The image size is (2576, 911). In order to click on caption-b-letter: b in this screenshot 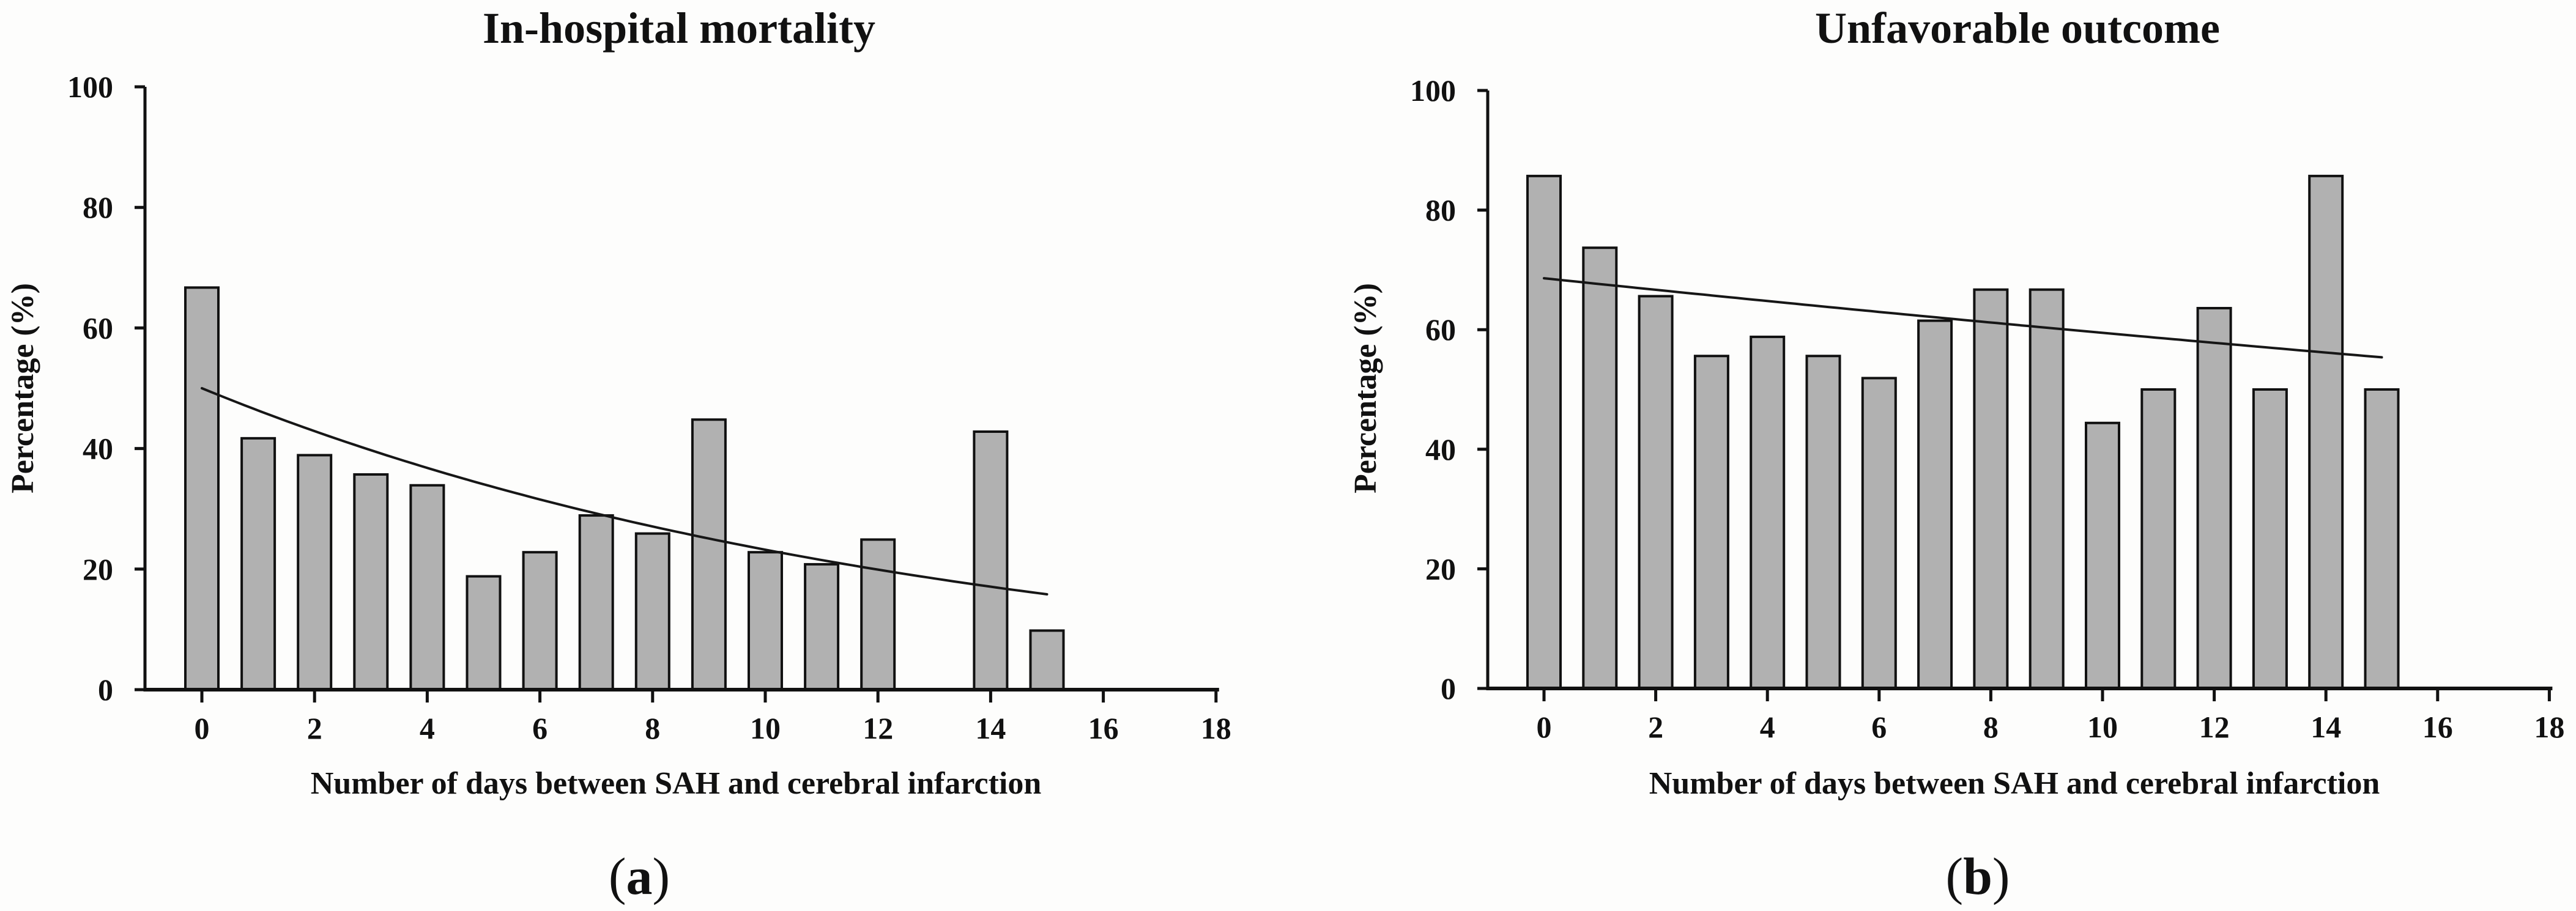, I will do `click(1977, 876)`.